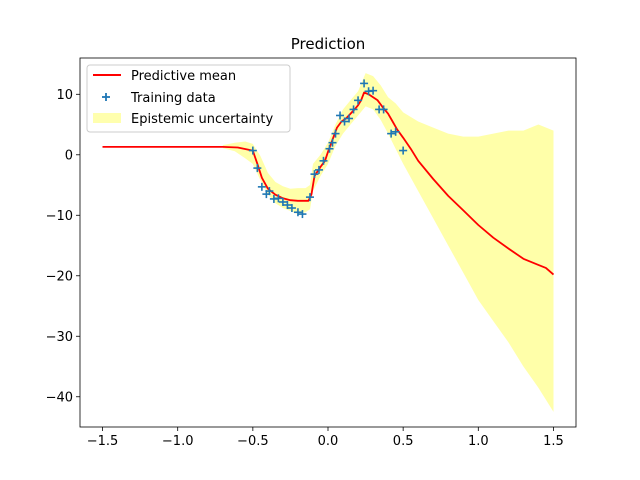  What do you see at coordinates (478, 441) in the screenshot?
I see `x-tick-label: 1.0` at bounding box center [478, 441].